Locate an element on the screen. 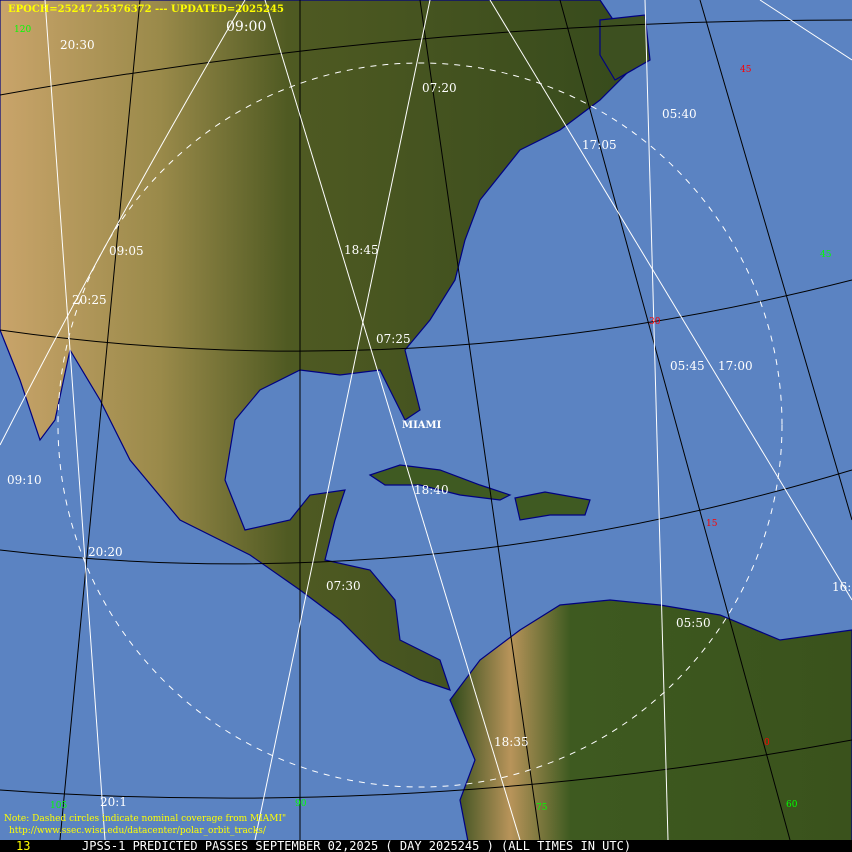 The height and width of the screenshot is (852, 852). pass-time: 05:50 is located at coordinates (693, 623).